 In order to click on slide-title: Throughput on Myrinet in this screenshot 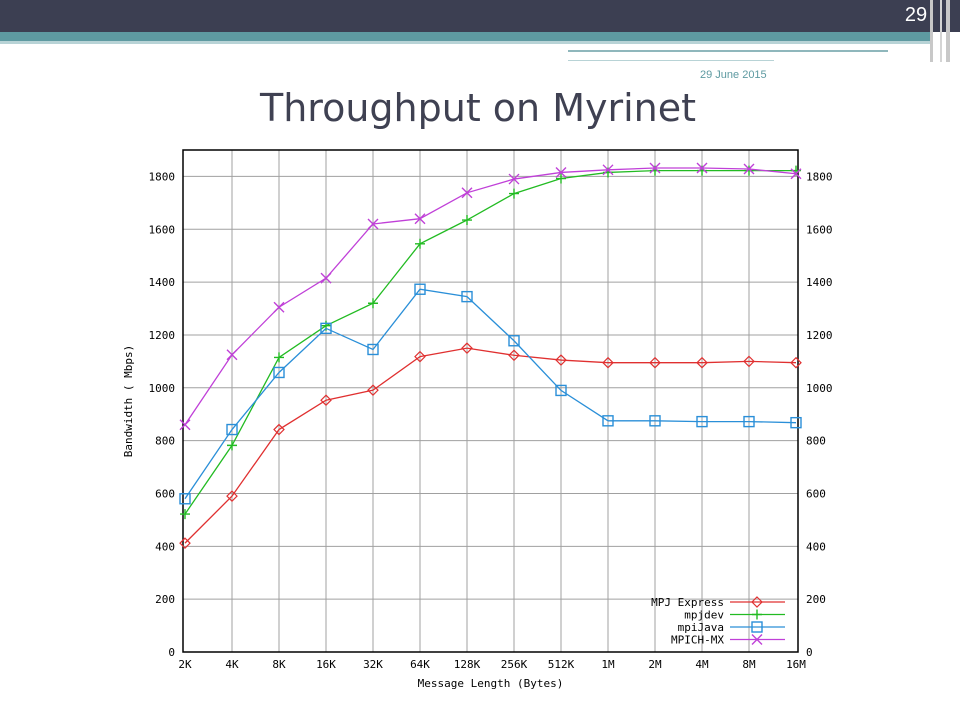, I will do `click(478, 108)`.